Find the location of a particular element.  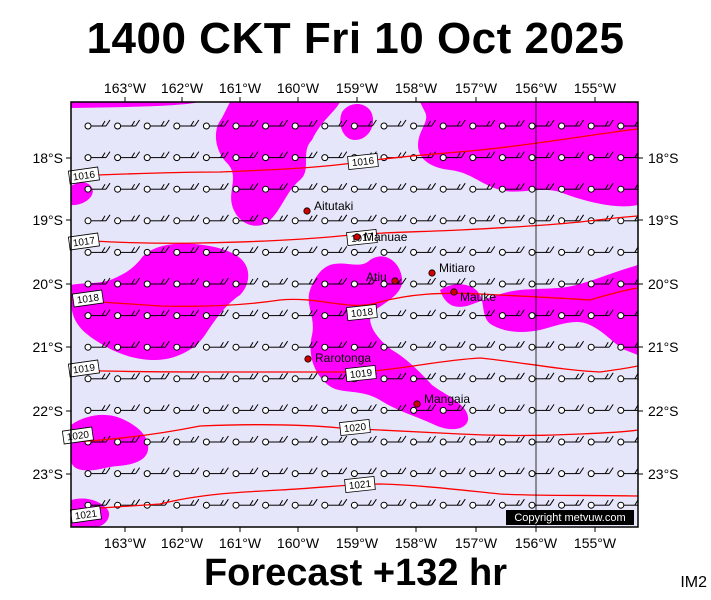

lon-label-top: 161°W is located at coordinates (240, 88).